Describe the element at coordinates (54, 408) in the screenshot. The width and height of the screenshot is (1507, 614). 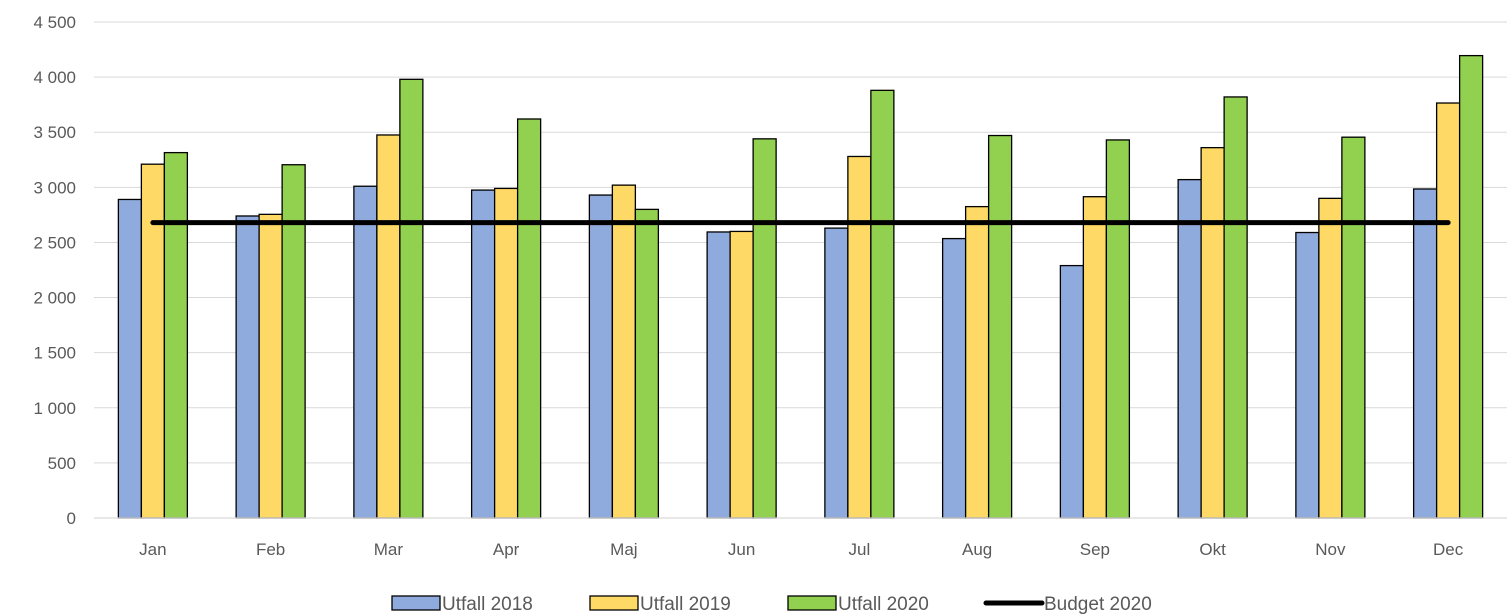
I see `y-tick-label: 1 000` at that location.